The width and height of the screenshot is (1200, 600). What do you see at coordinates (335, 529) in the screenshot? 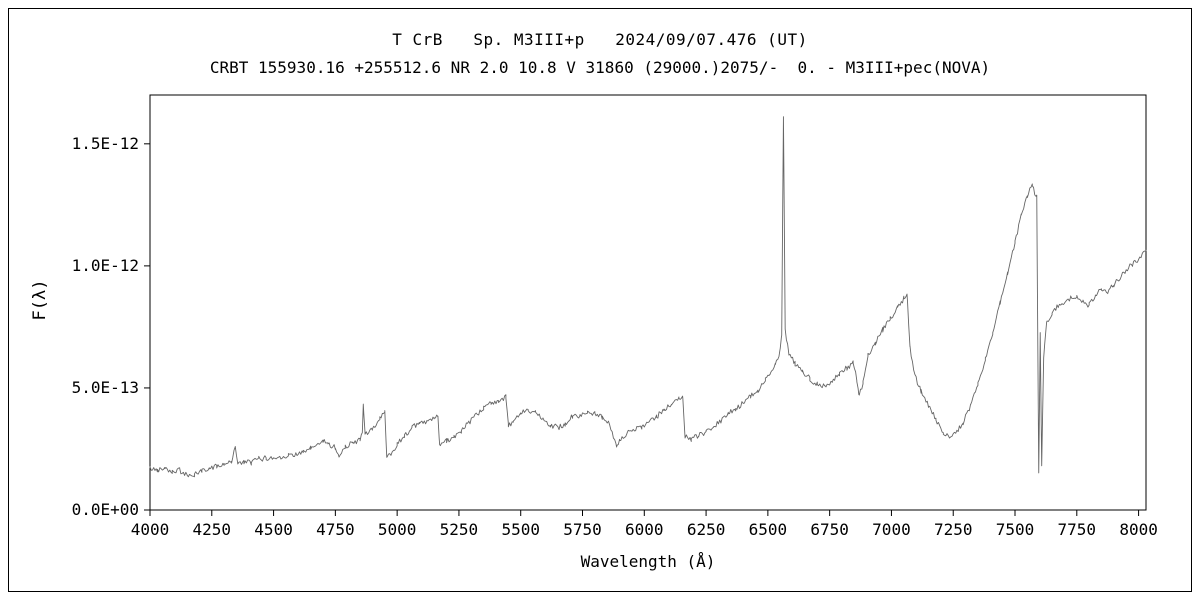
I see `x-tick-label: 4750` at bounding box center [335, 529].